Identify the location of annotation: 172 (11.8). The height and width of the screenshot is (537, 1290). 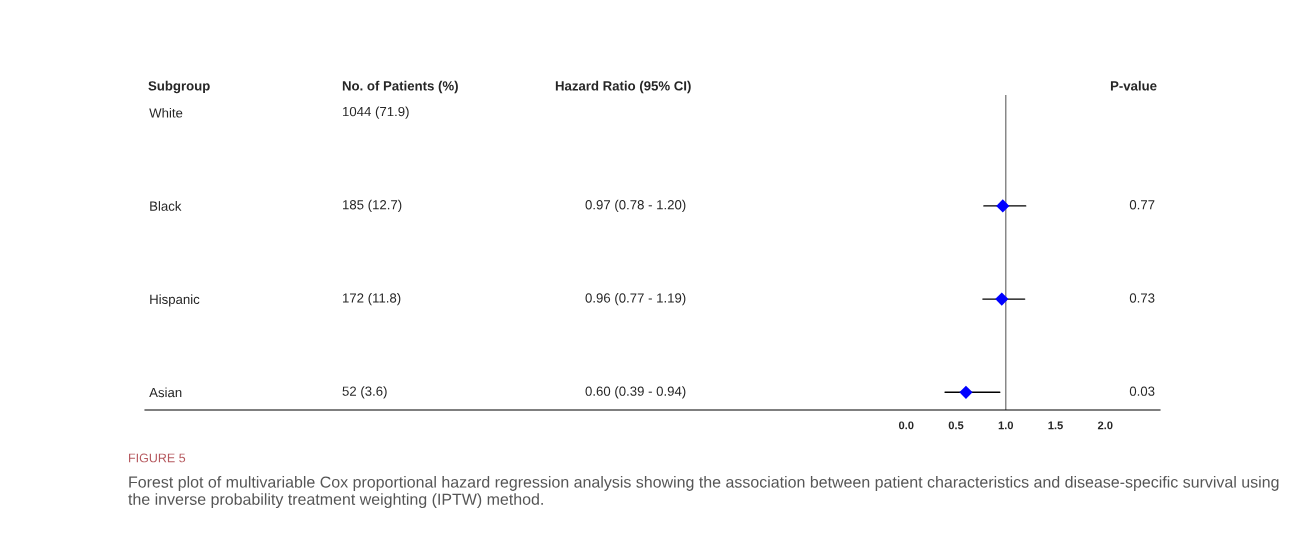
(372, 299).